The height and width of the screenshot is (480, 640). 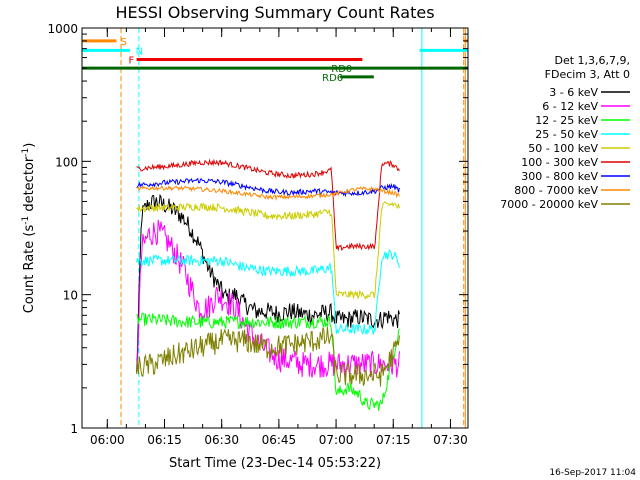 What do you see at coordinates (26, 152) in the screenshot?
I see `y-axis-label-sup2: -1` at bounding box center [26, 152].